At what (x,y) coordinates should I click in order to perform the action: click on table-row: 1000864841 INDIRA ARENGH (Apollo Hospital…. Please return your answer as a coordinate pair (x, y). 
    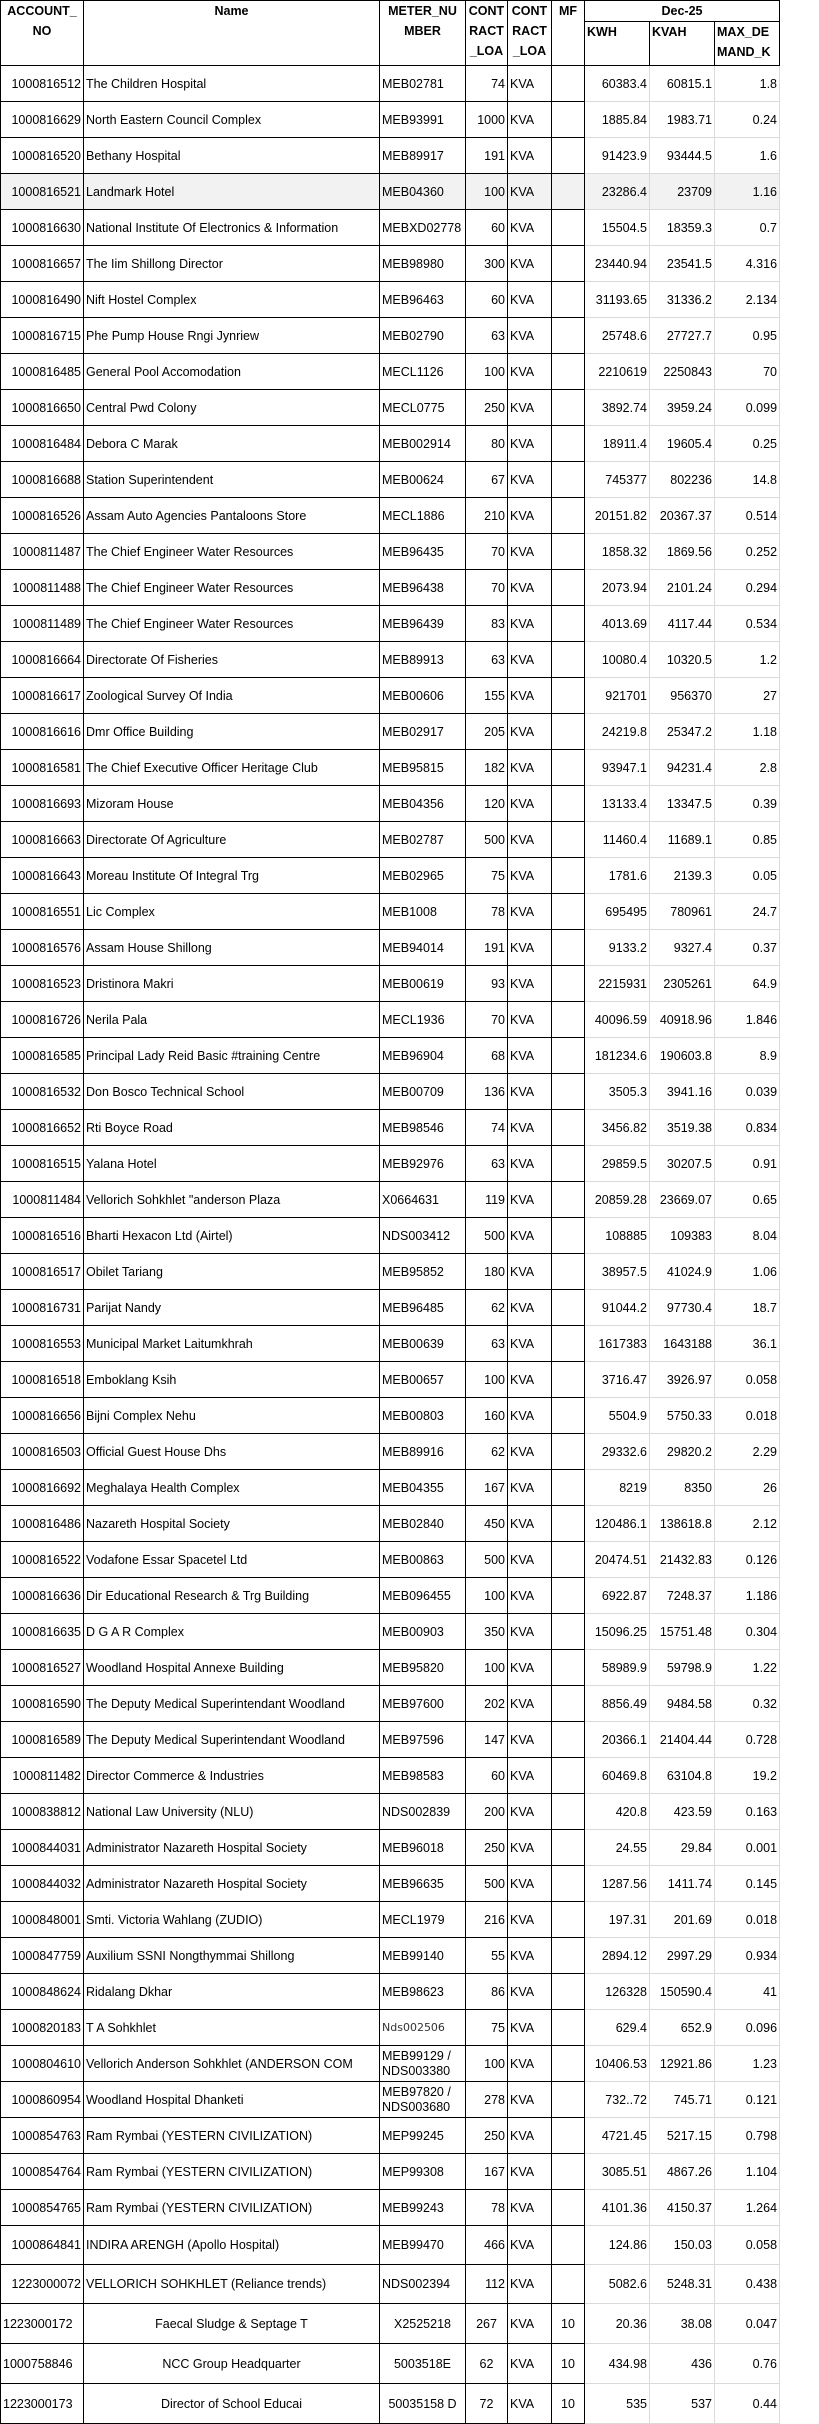
    Looking at the image, I should click on (390, 2245).